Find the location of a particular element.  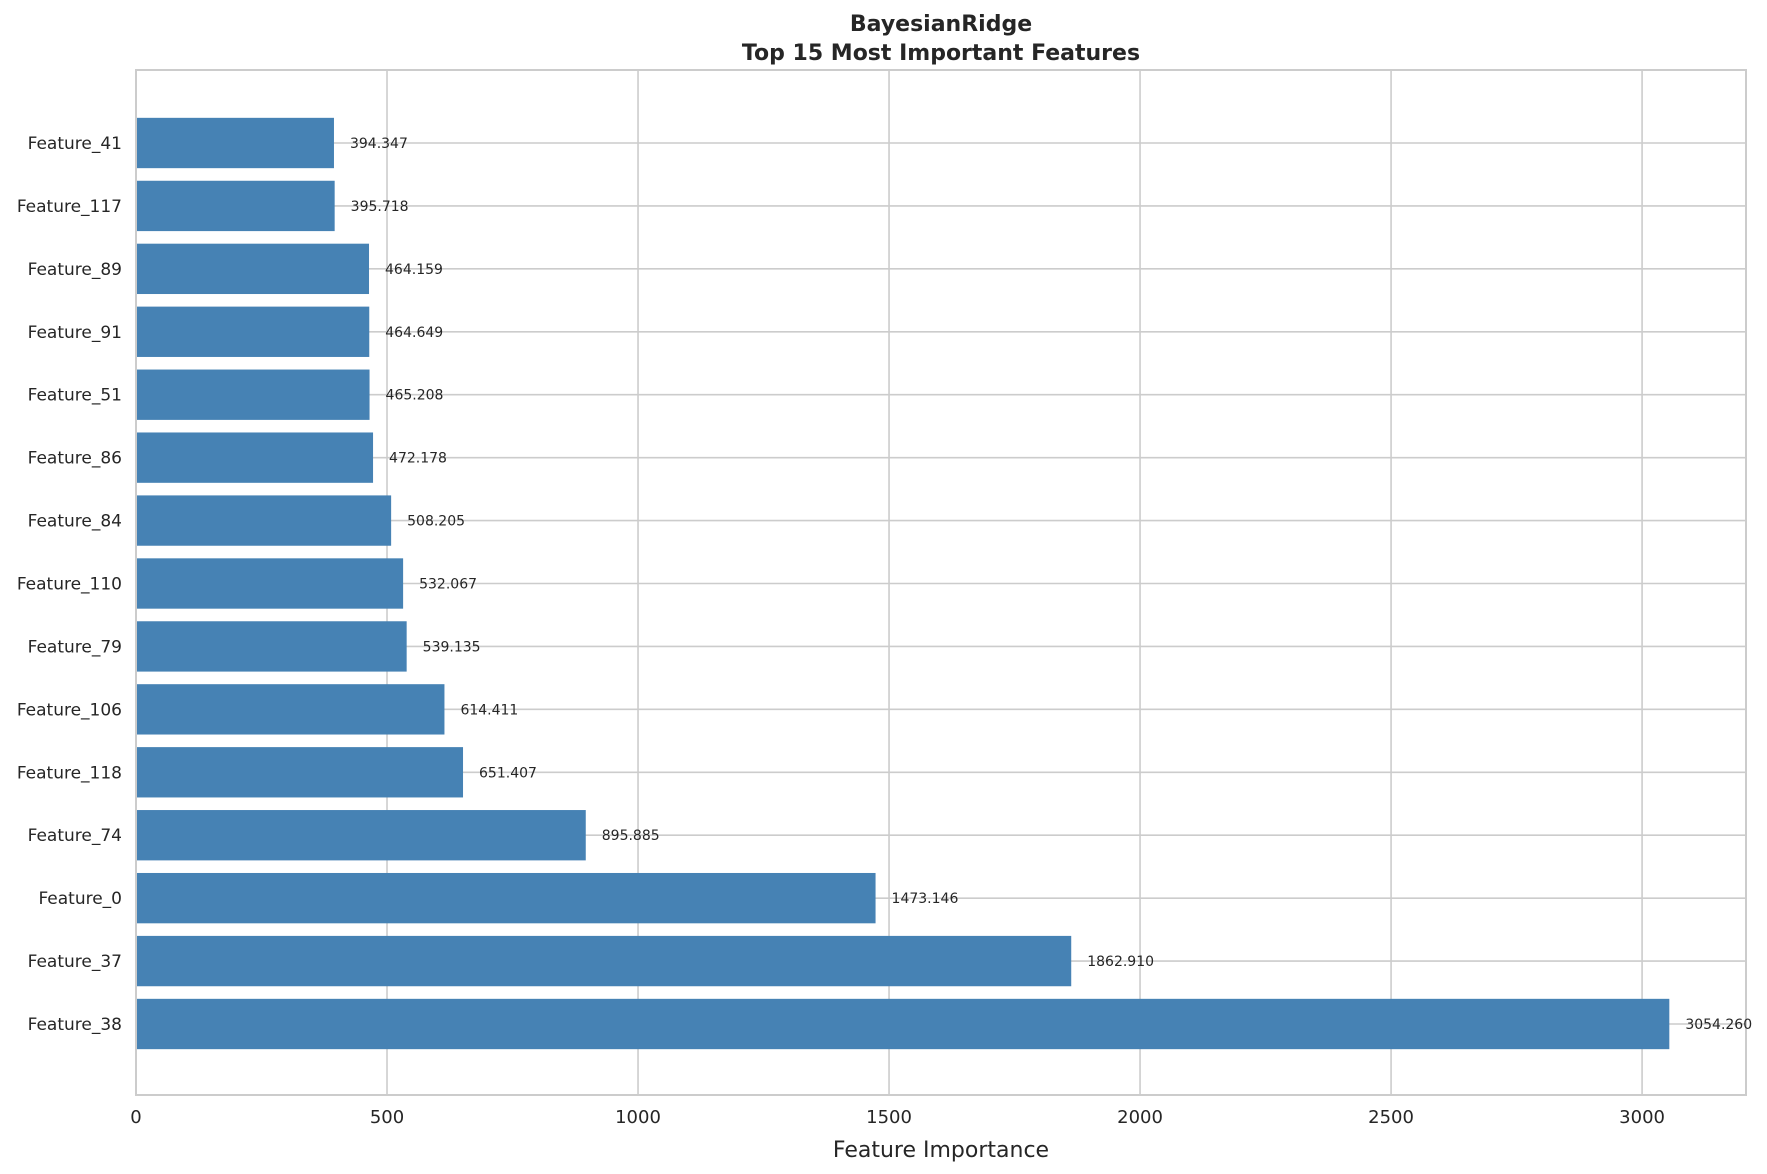

data-label: 508.205 is located at coordinates (436, 522).